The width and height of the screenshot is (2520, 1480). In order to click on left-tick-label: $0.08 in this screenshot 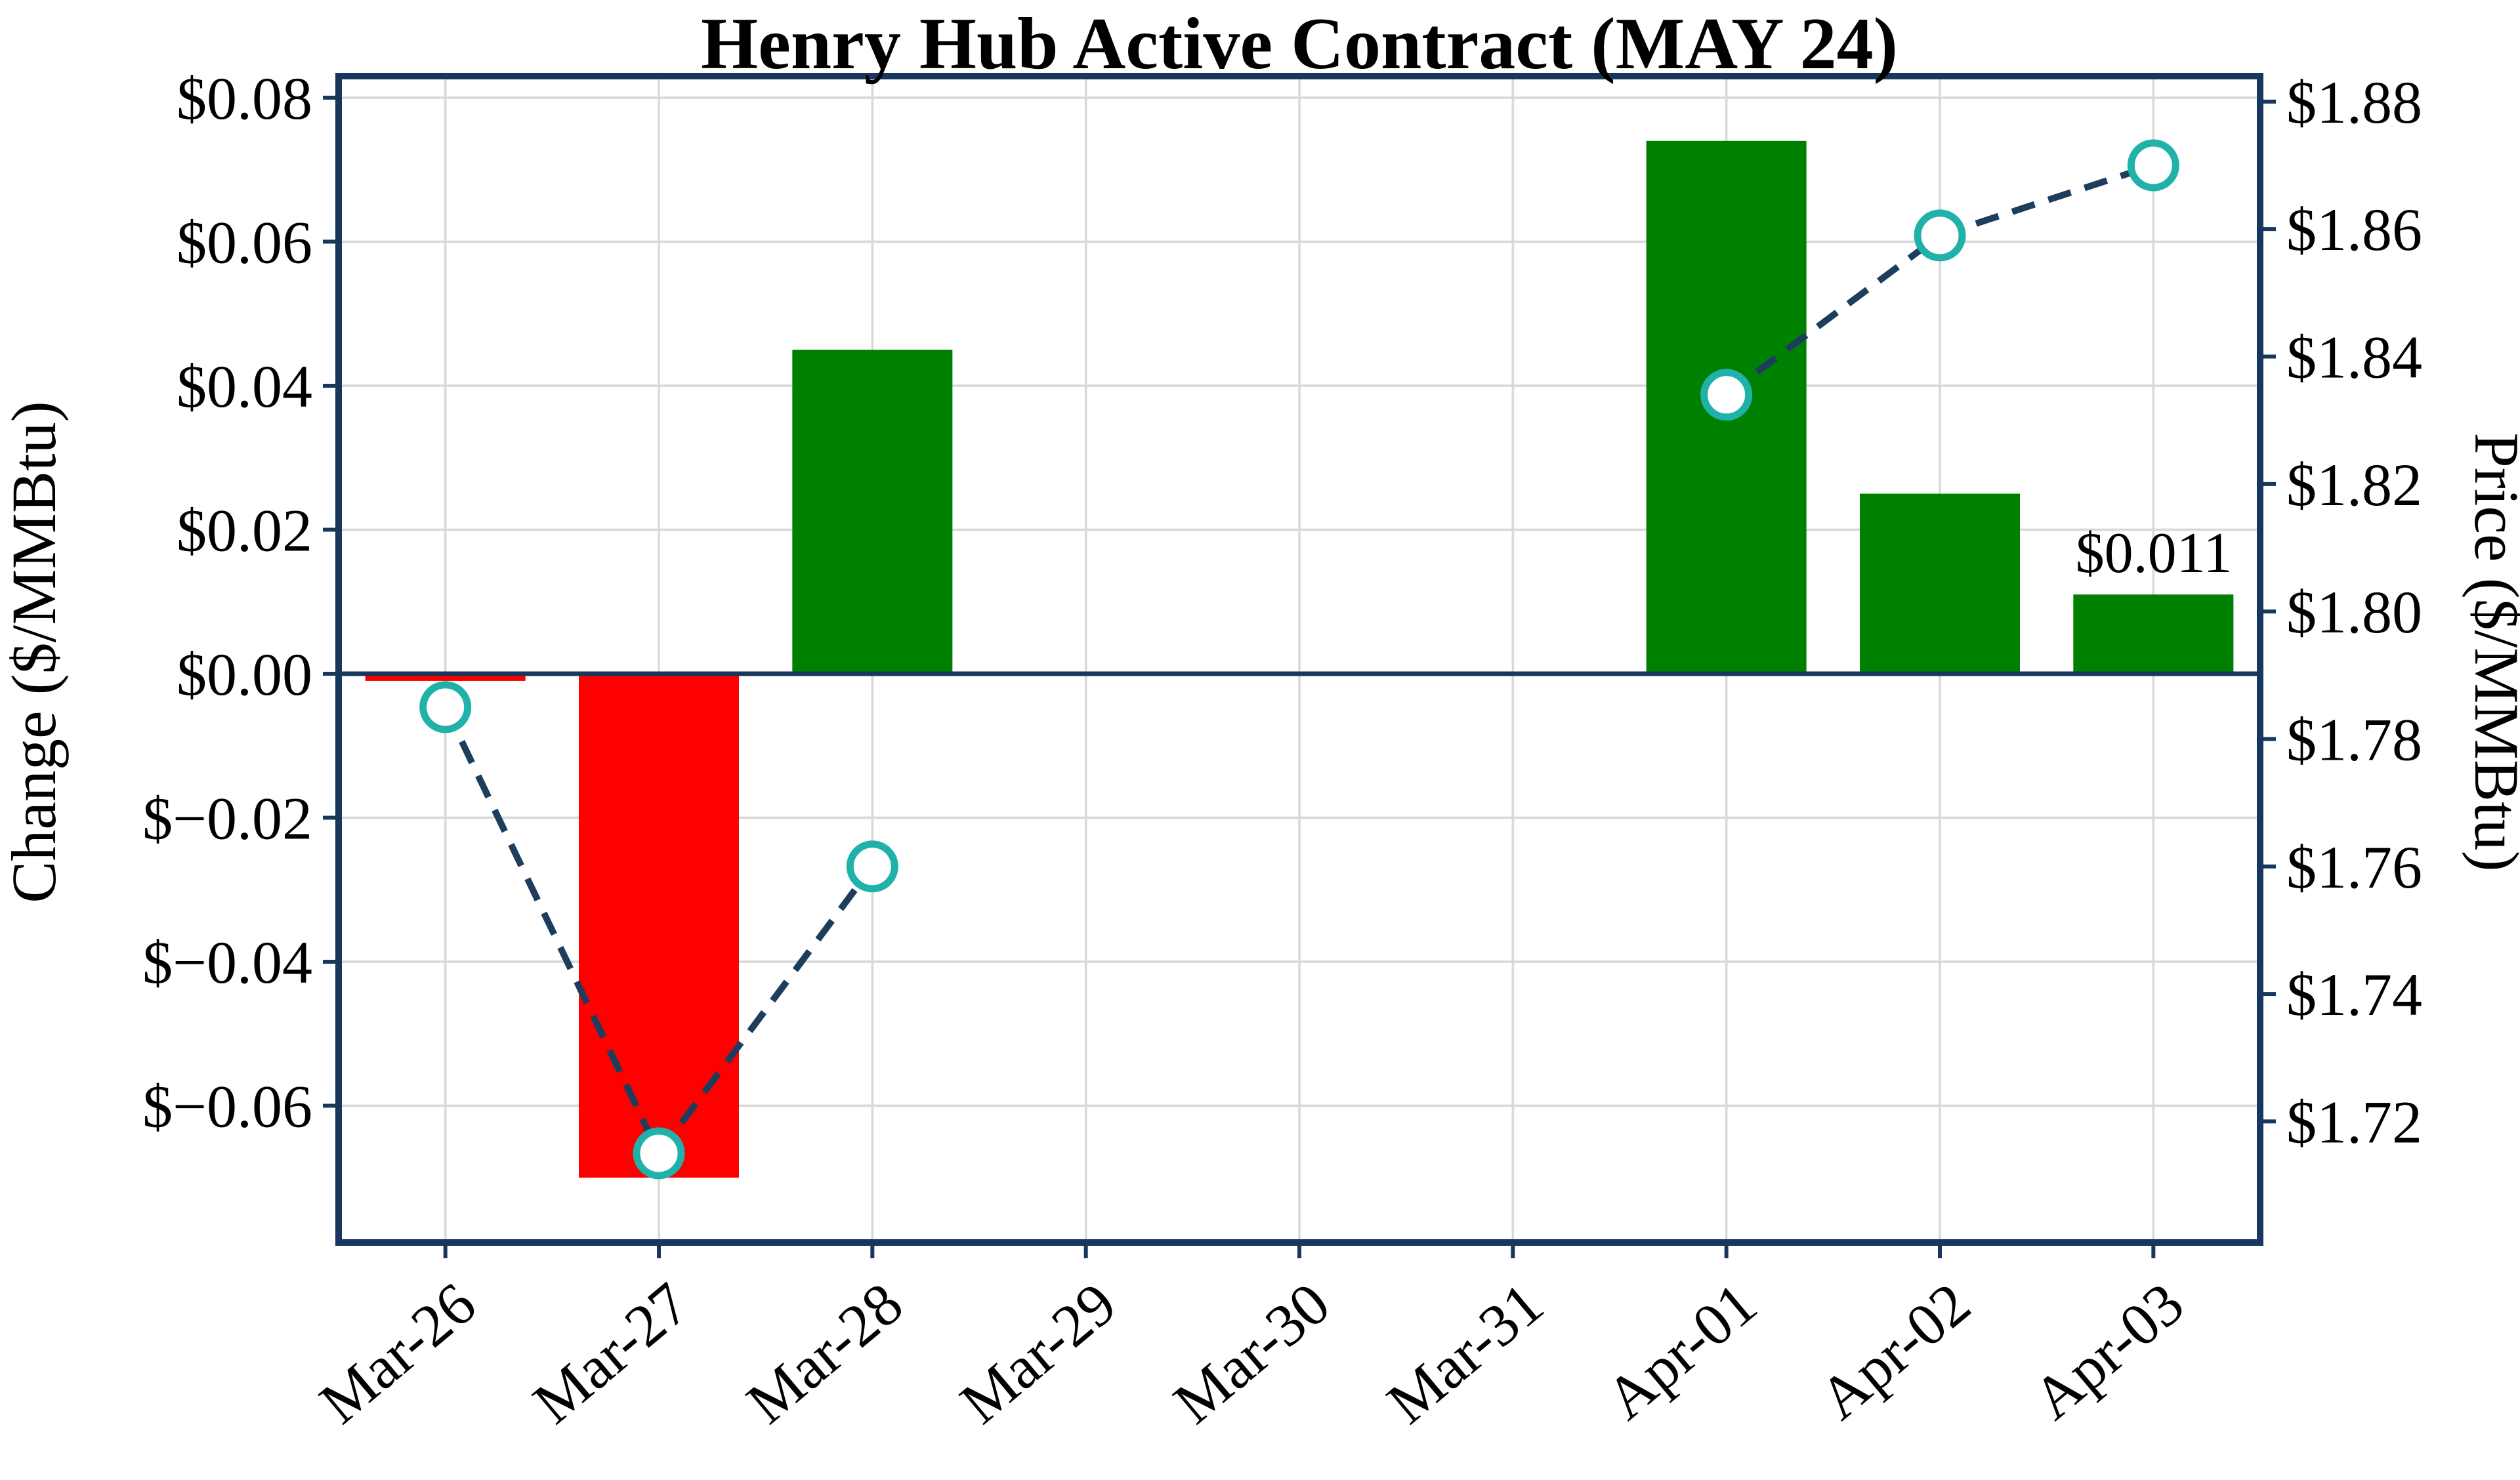, I will do `click(244, 98)`.